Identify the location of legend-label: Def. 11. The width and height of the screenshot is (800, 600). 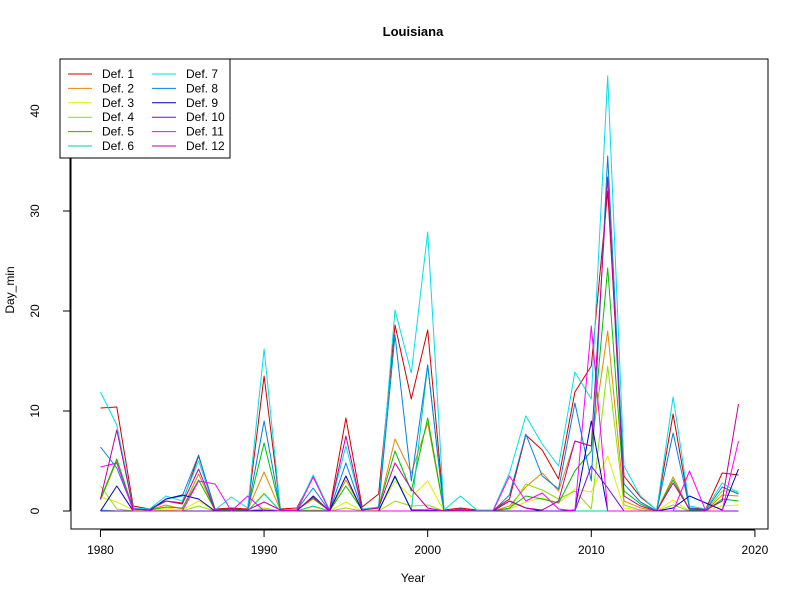
(205, 132).